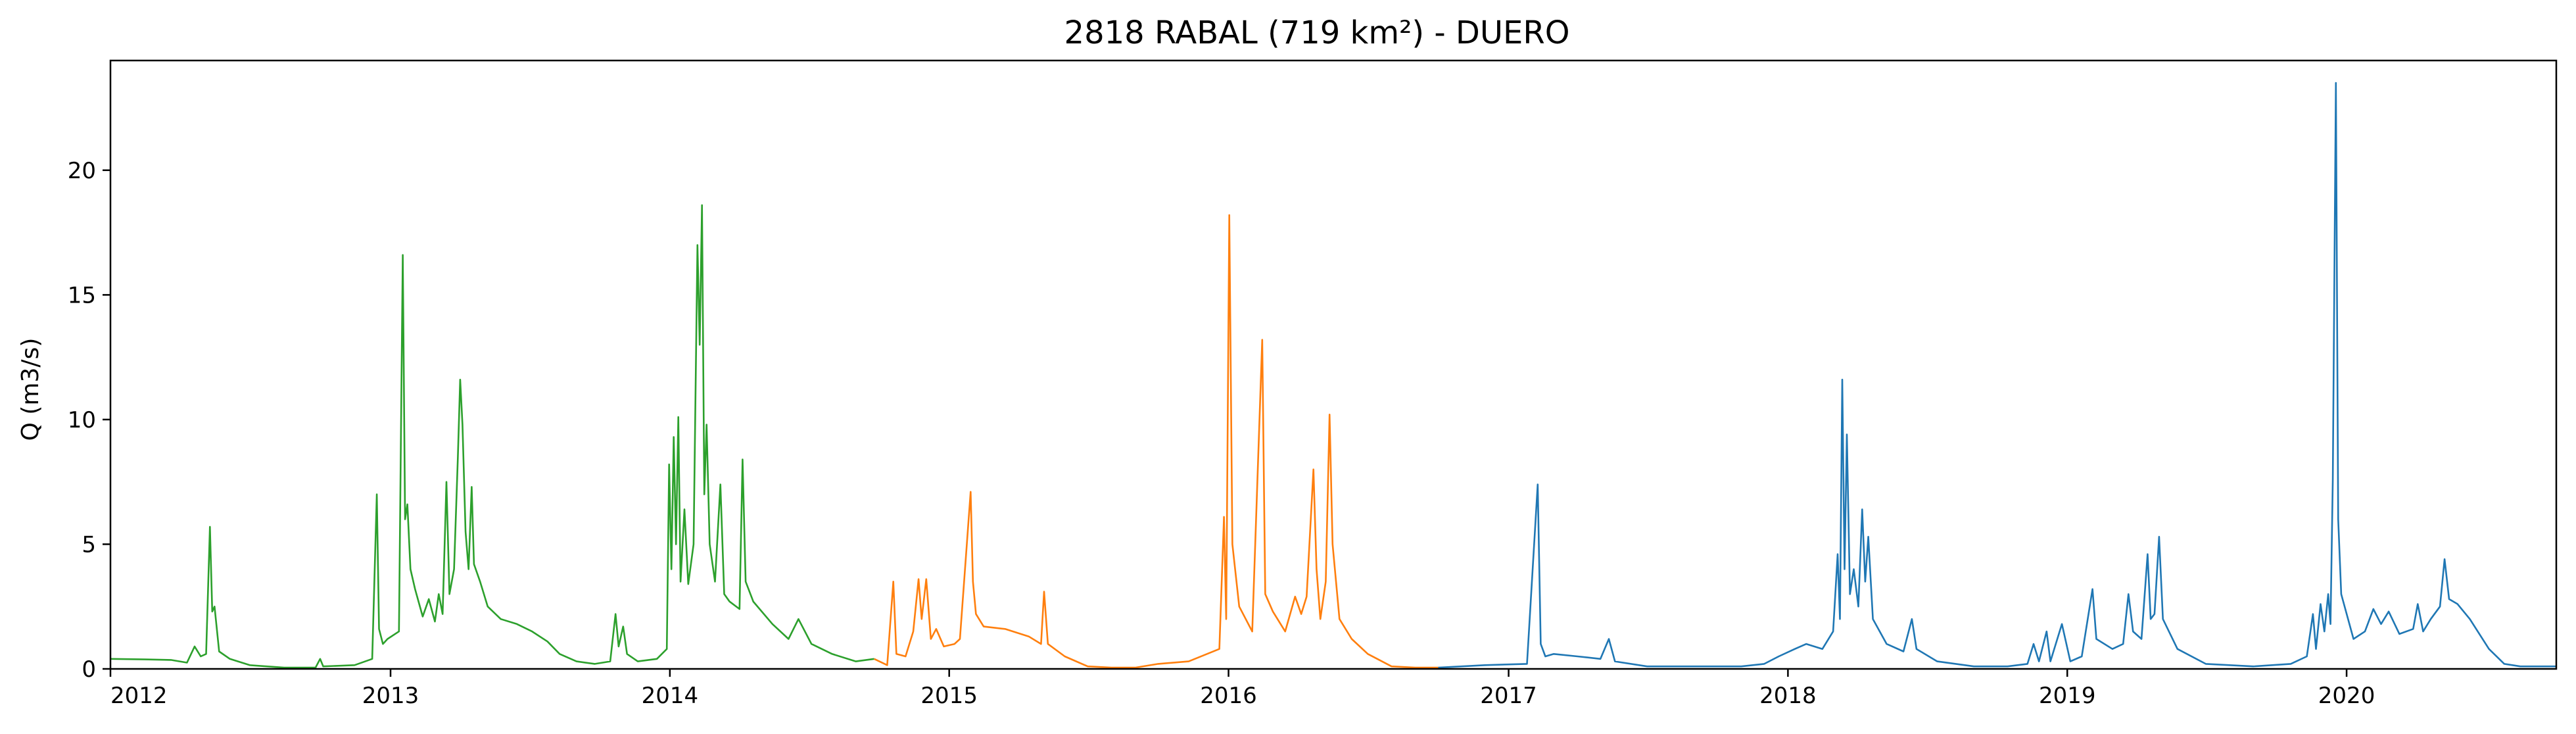  Describe the element at coordinates (2347, 696) in the screenshot. I see `x-tick-label: 2020` at that location.